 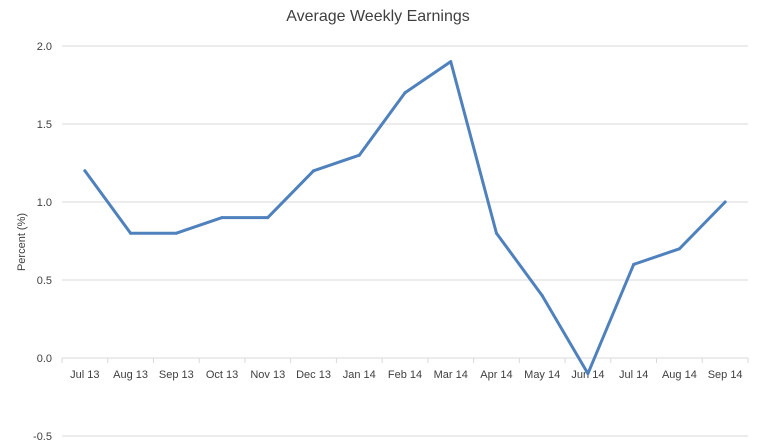 I want to click on x-tick-label: Nov 13, so click(x=267, y=375).